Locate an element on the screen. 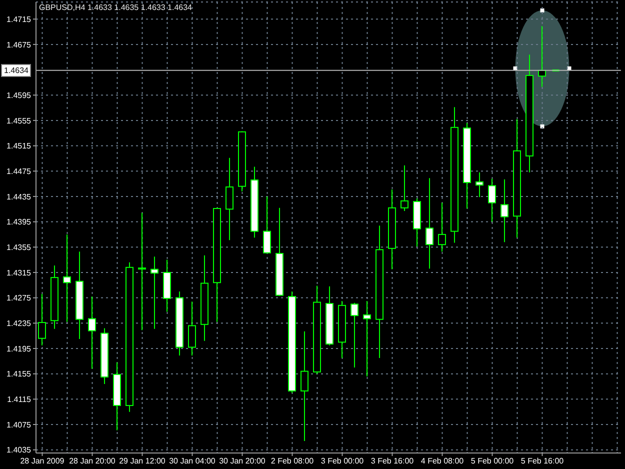 The image size is (625, 469). y-tick-label: 1.4075 is located at coordinates (19, 425).